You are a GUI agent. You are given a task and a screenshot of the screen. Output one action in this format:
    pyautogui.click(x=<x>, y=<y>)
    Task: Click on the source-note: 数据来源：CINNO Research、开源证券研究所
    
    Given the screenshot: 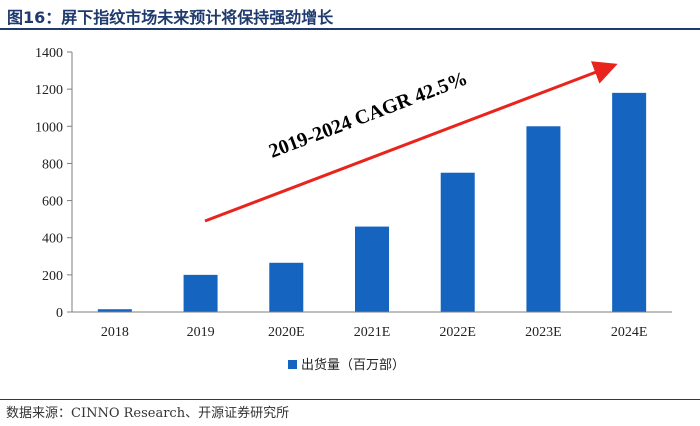 What is the action you would take?
    pyautogui.click(x=148, y=413)
    